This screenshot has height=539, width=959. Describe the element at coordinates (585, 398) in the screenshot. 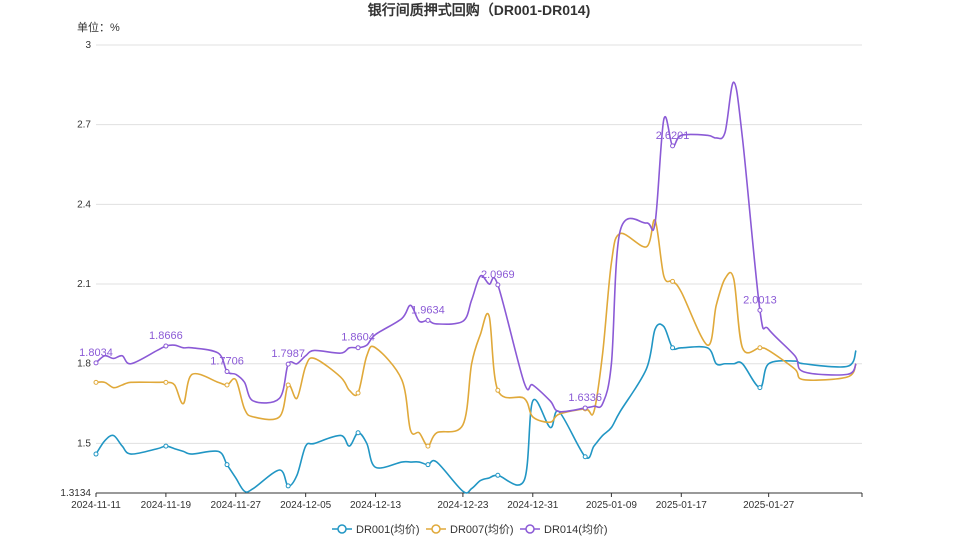

I see `data-label: 1.6336` at that location.